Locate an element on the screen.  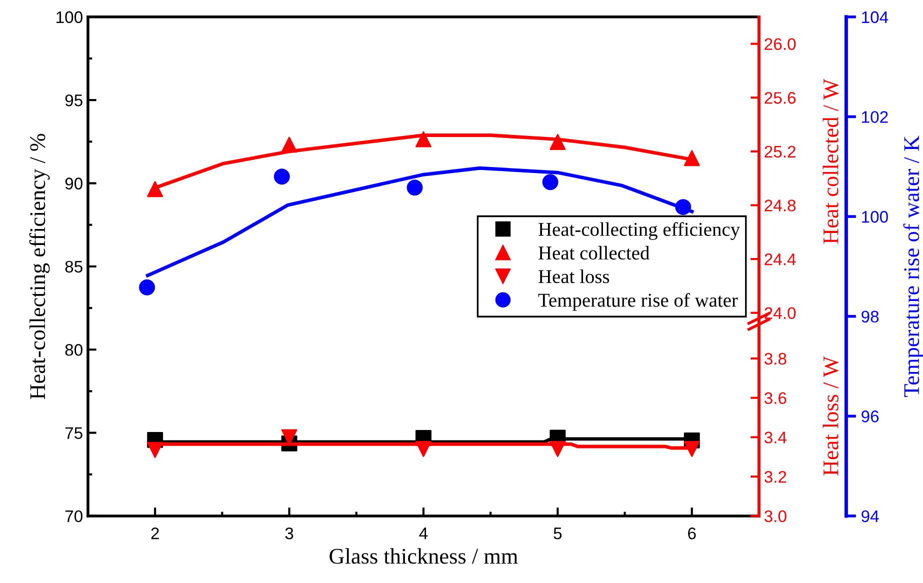
x-tick-label: 2 is located at coordinates (155, 534).